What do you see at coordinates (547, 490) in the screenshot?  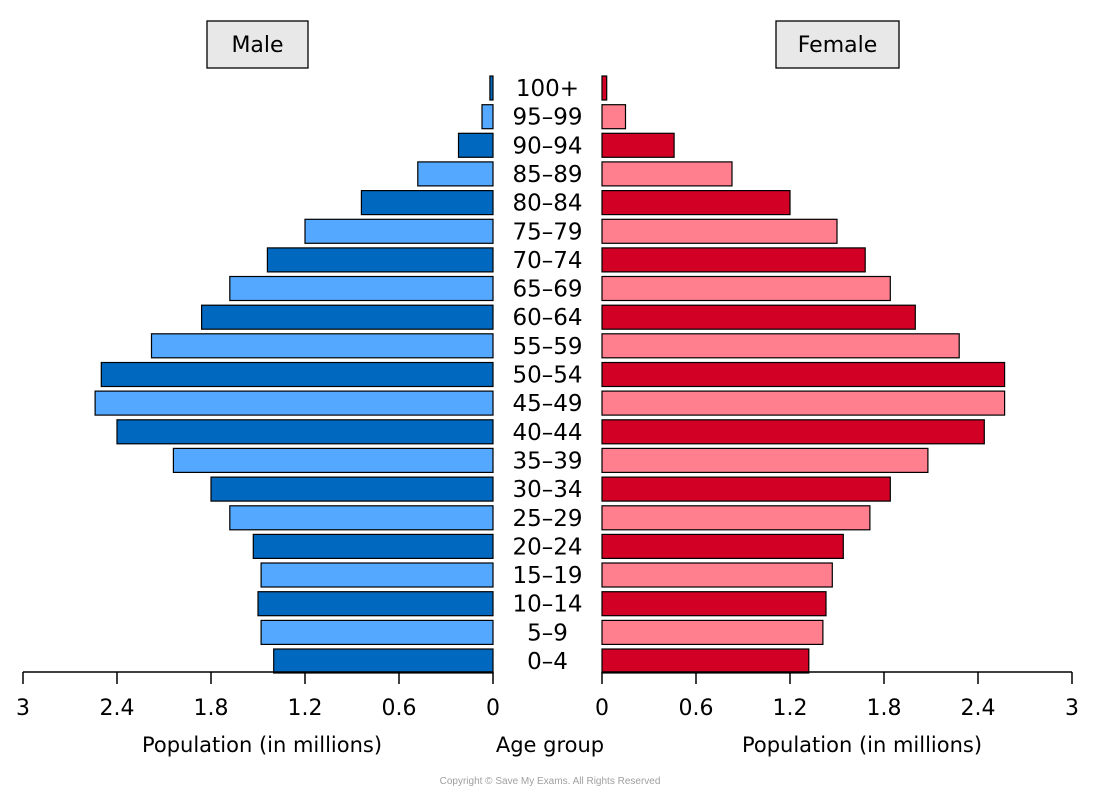 I see `age-group-label: 30–34` at bounding box center [547, 490].